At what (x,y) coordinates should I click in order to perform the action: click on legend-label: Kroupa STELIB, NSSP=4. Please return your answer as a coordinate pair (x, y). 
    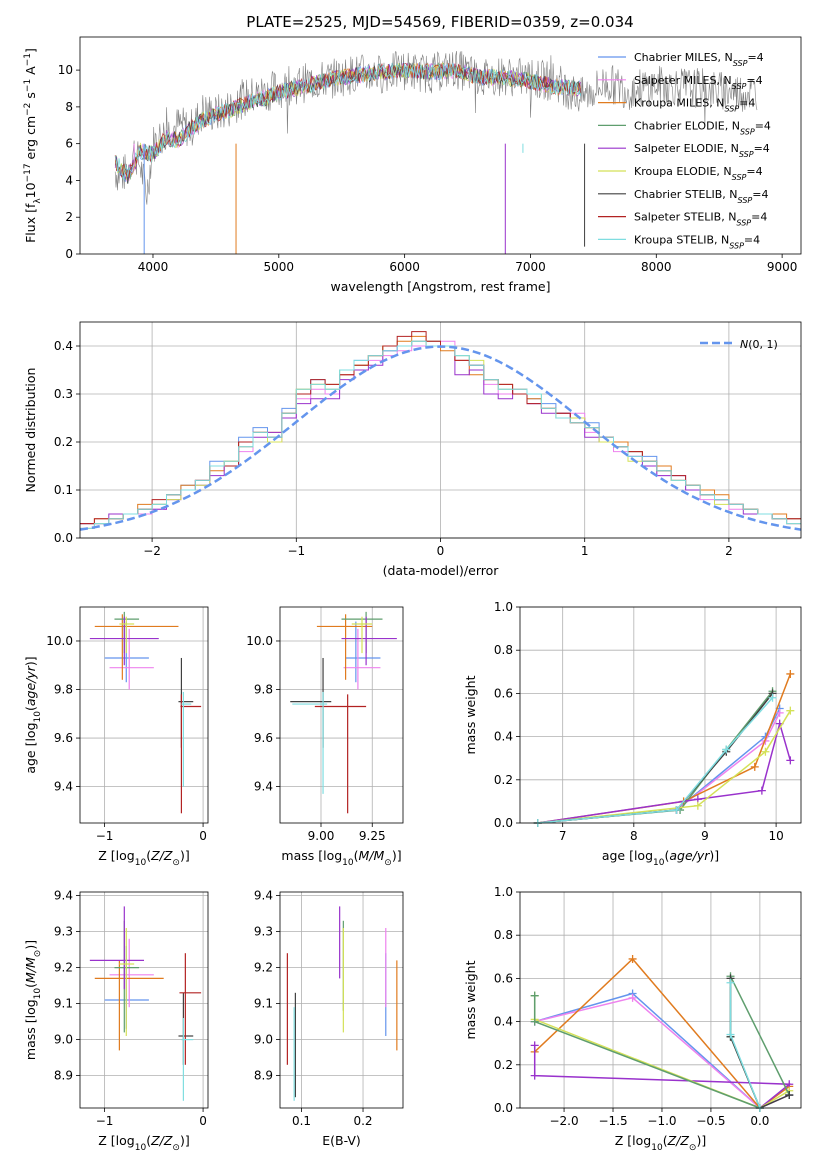
    Looking at the image, I should click on (697, 241).